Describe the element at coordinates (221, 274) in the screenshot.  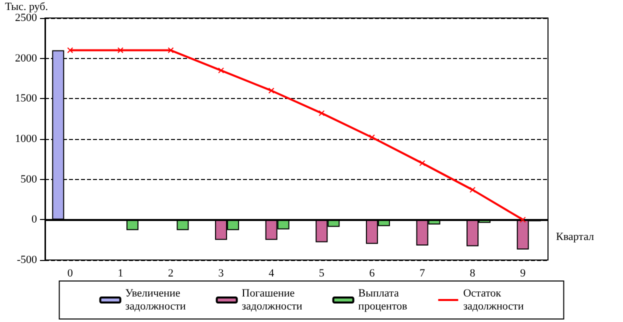
I see `x-tick-label: 3` at that location.